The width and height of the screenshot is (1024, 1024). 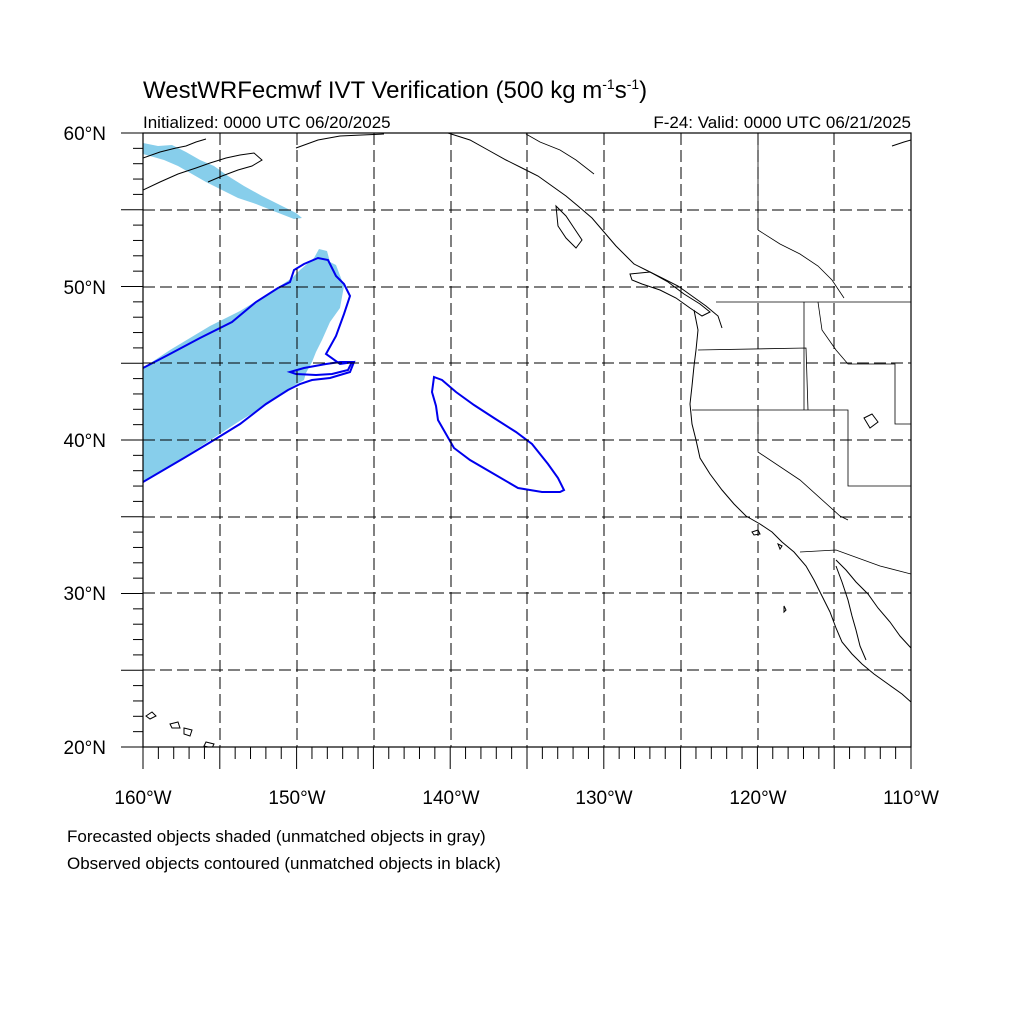 What do you see at coordinates (526, 798) in the screenshot?
I see `longitude-labels: 160°W 150°W 140°W 130°W 120°W 110°W` at bounding box center [526, 798].